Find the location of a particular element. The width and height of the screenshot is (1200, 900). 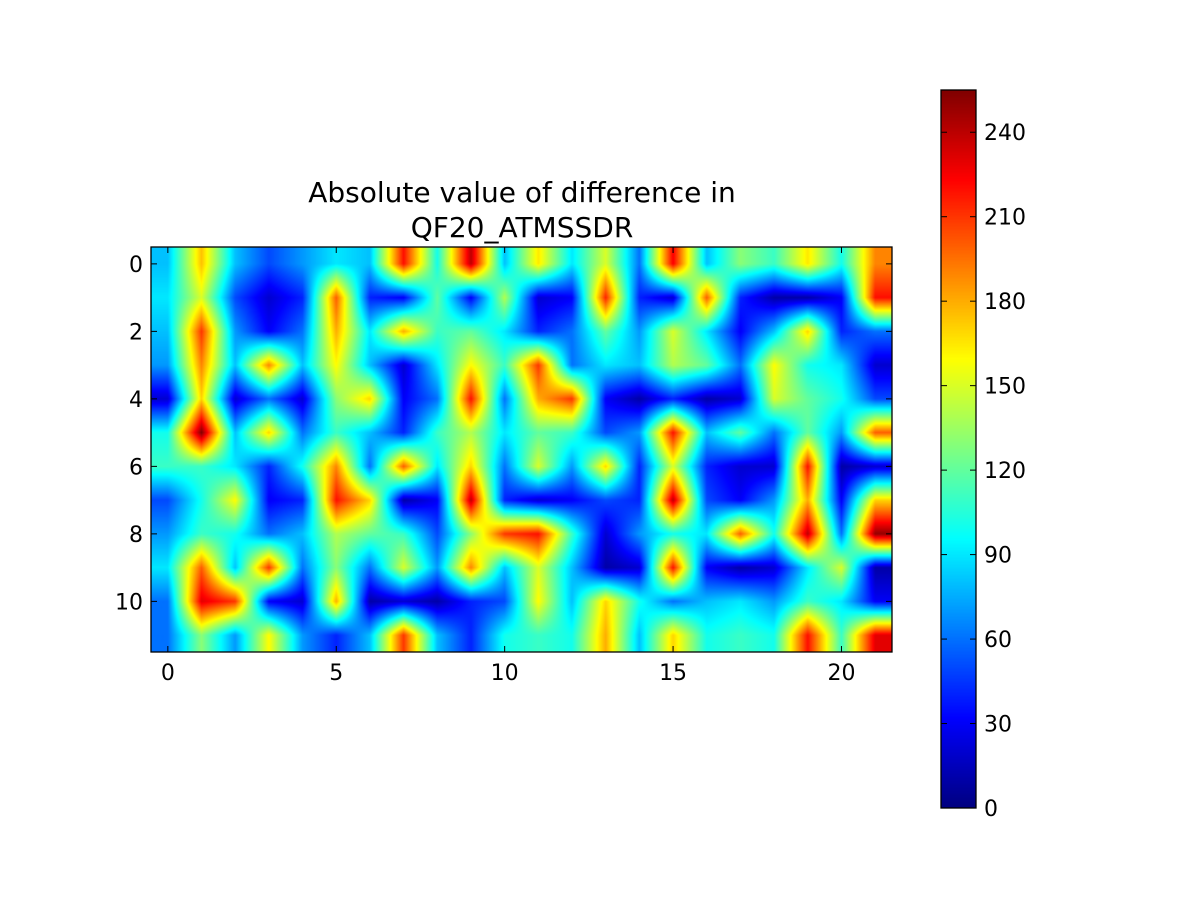

colorbar-ticks: 0 30 60 90 120 150 180 210 240 is located at coordinates (983, 471).